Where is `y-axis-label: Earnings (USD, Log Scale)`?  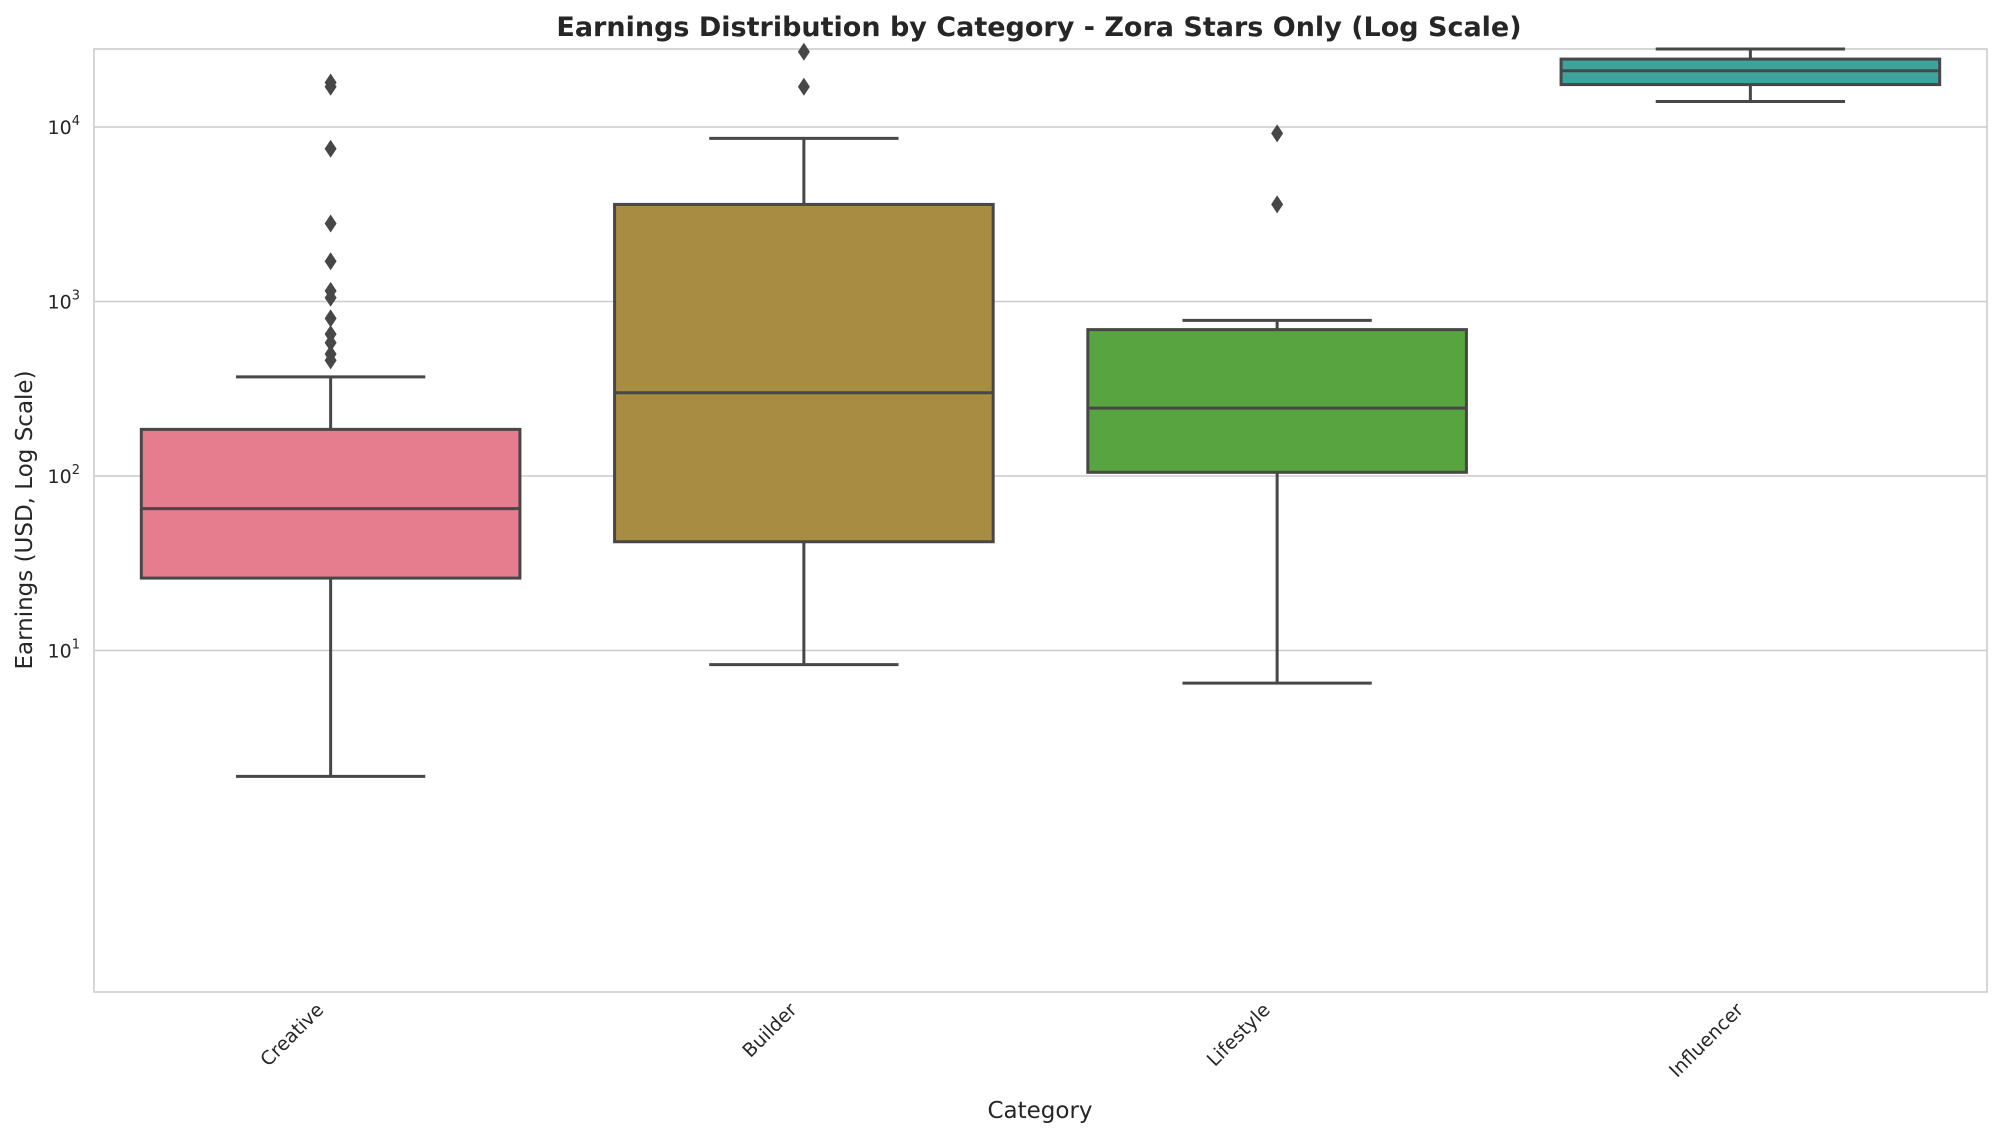
y-axis-label: Earnings (USD, Log Scale) is located at coordinates (25, 519).